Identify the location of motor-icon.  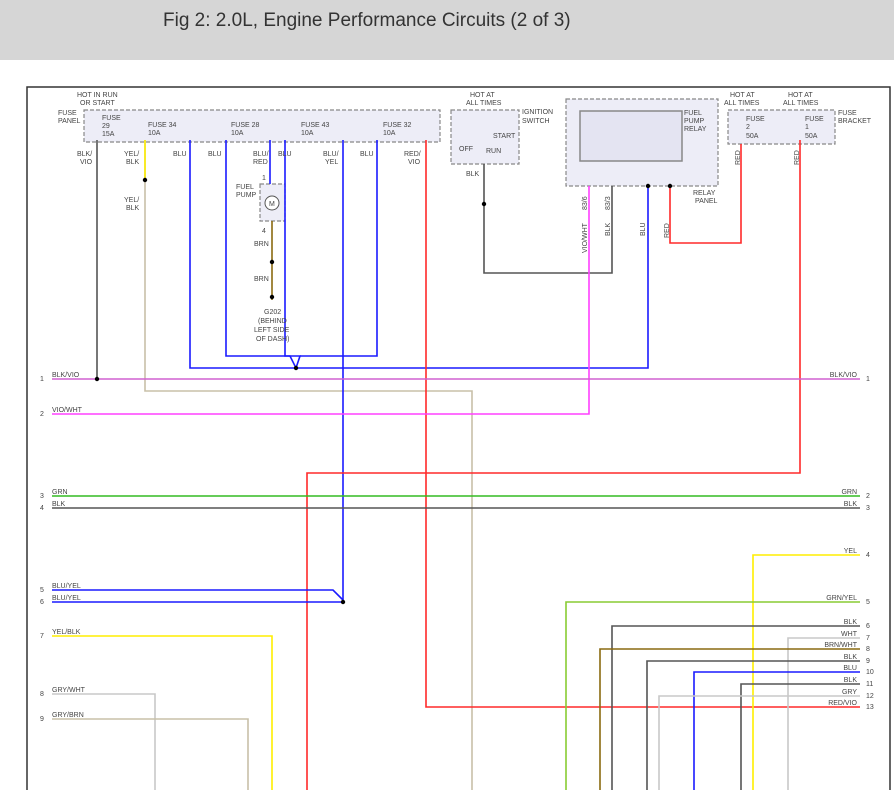
(272, 203).